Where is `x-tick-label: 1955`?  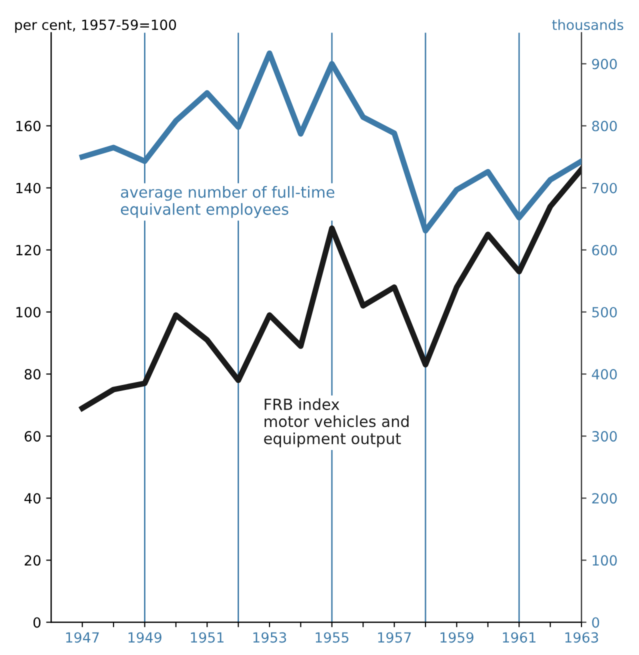 x-tick-label: 1955 is located at coordinates (332, 637).